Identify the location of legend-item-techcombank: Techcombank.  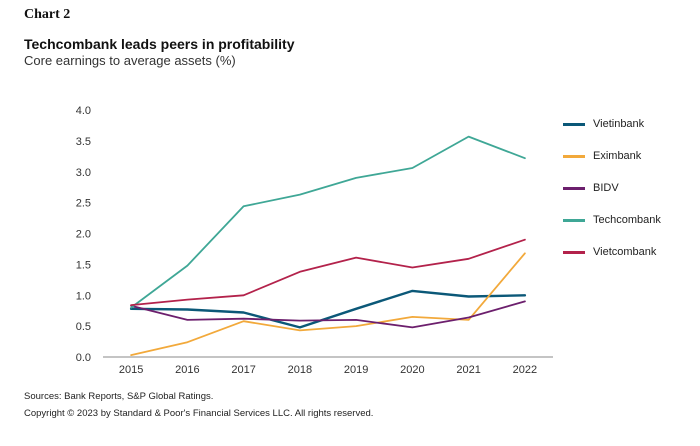
(628, 220).